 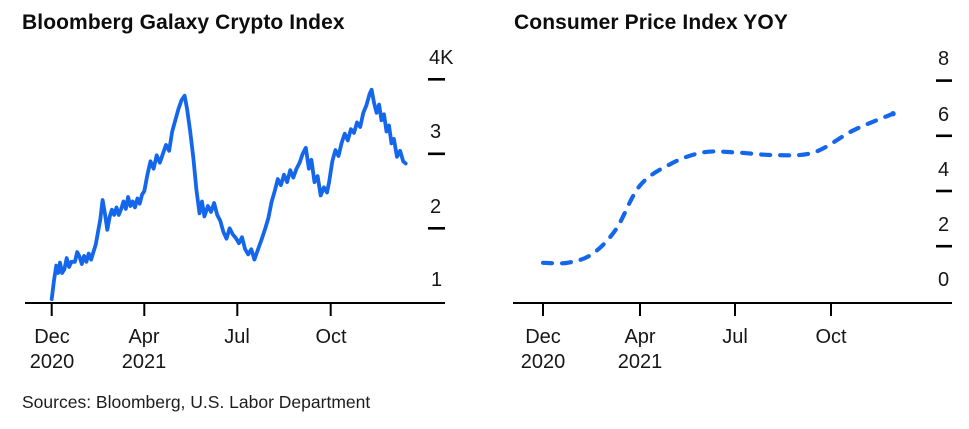 What do you see at coordinates (331, 337) in the screenshot?
I see `left-x-tick-label-oct: Oct` at bounding box center [331, 337].